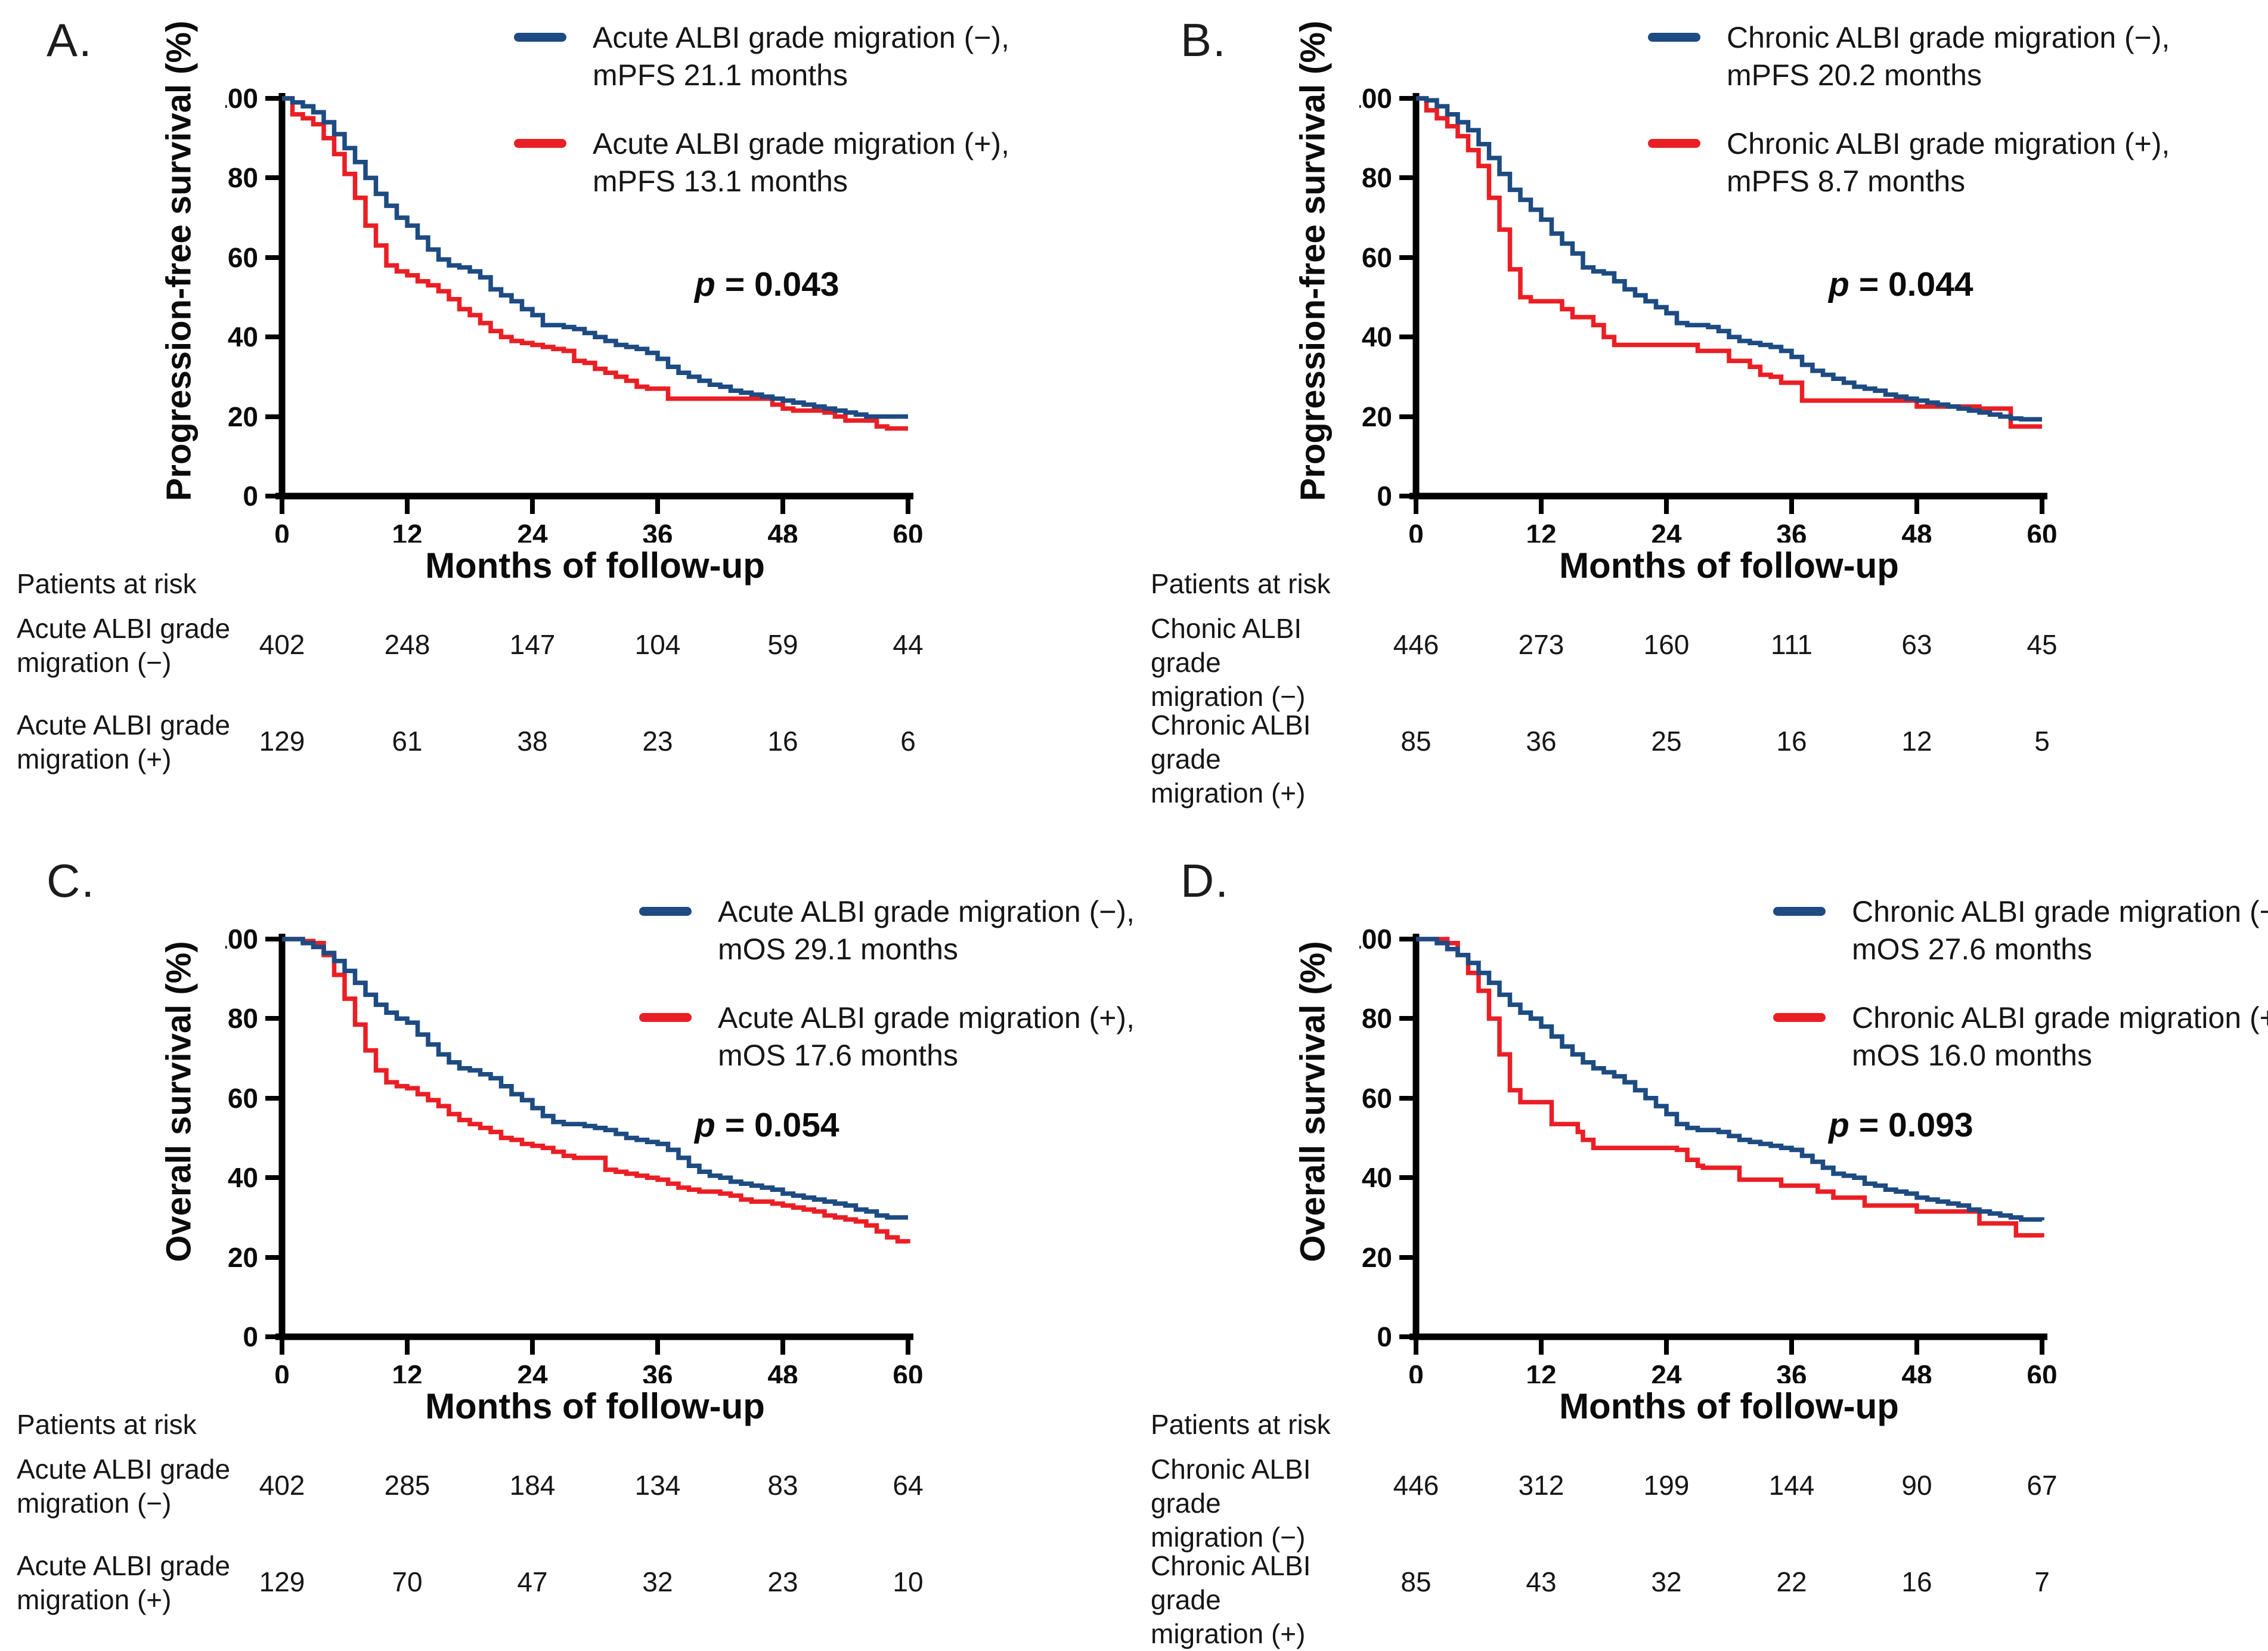 The image size is (2268, 1651). What do you see at coordinates (1375, 98) in the screenshot?
I see `svg-text: 100` at bounding box center [1375, 98].